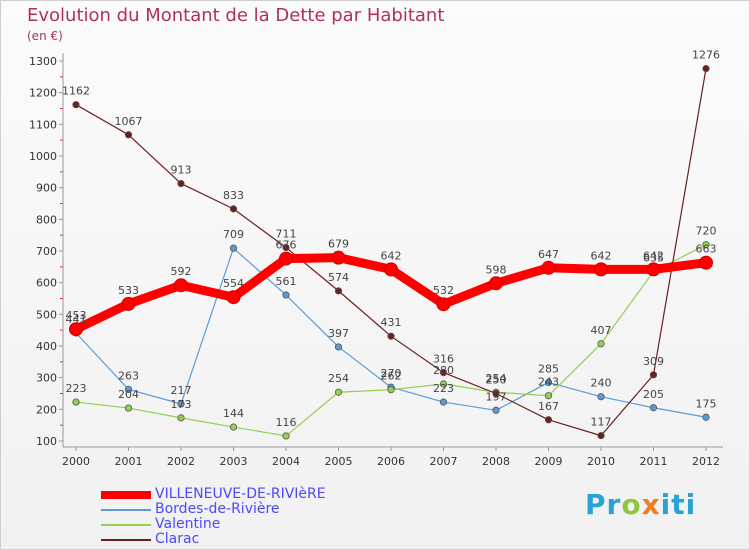  I want to click on data-label: 833, so click(233, 195).